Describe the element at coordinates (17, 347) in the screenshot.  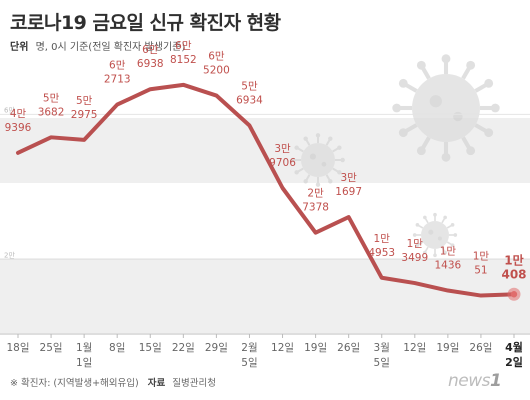
I see `x-tick-label: 18일` at that location.